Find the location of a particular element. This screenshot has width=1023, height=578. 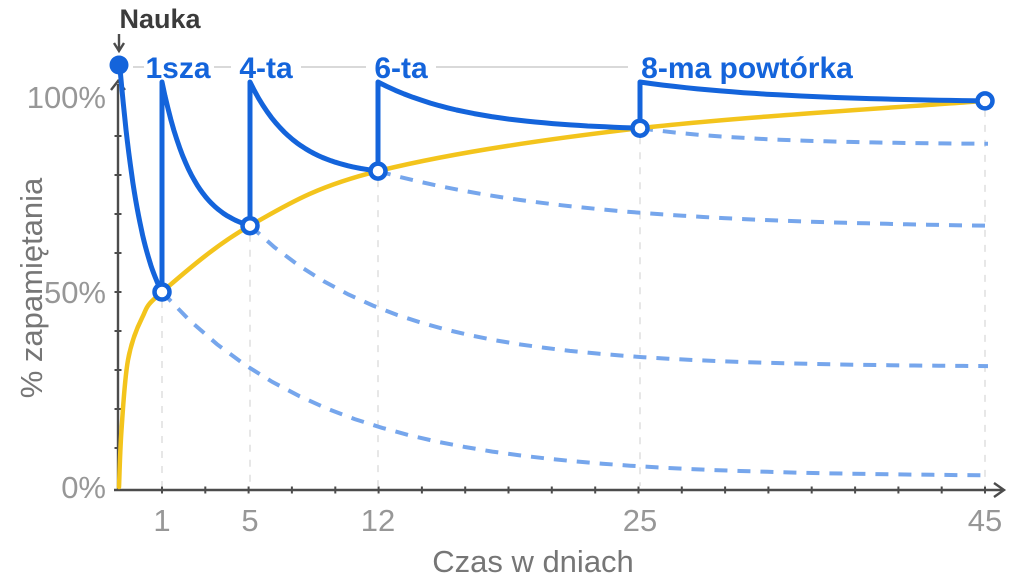

x-tick-1: 1 is located at coordinates (161, 520).